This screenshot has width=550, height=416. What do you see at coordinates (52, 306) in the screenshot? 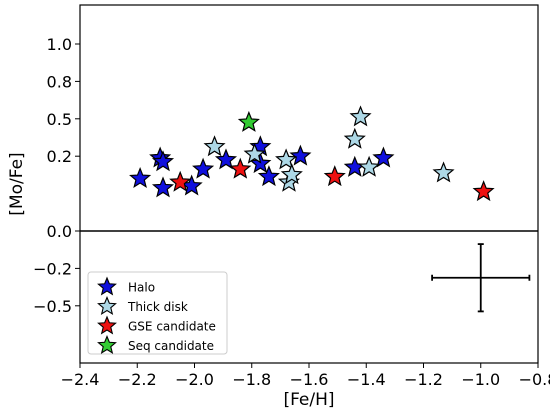
I see `y-tick-label: −0.5` at bounding box center [52, 306].